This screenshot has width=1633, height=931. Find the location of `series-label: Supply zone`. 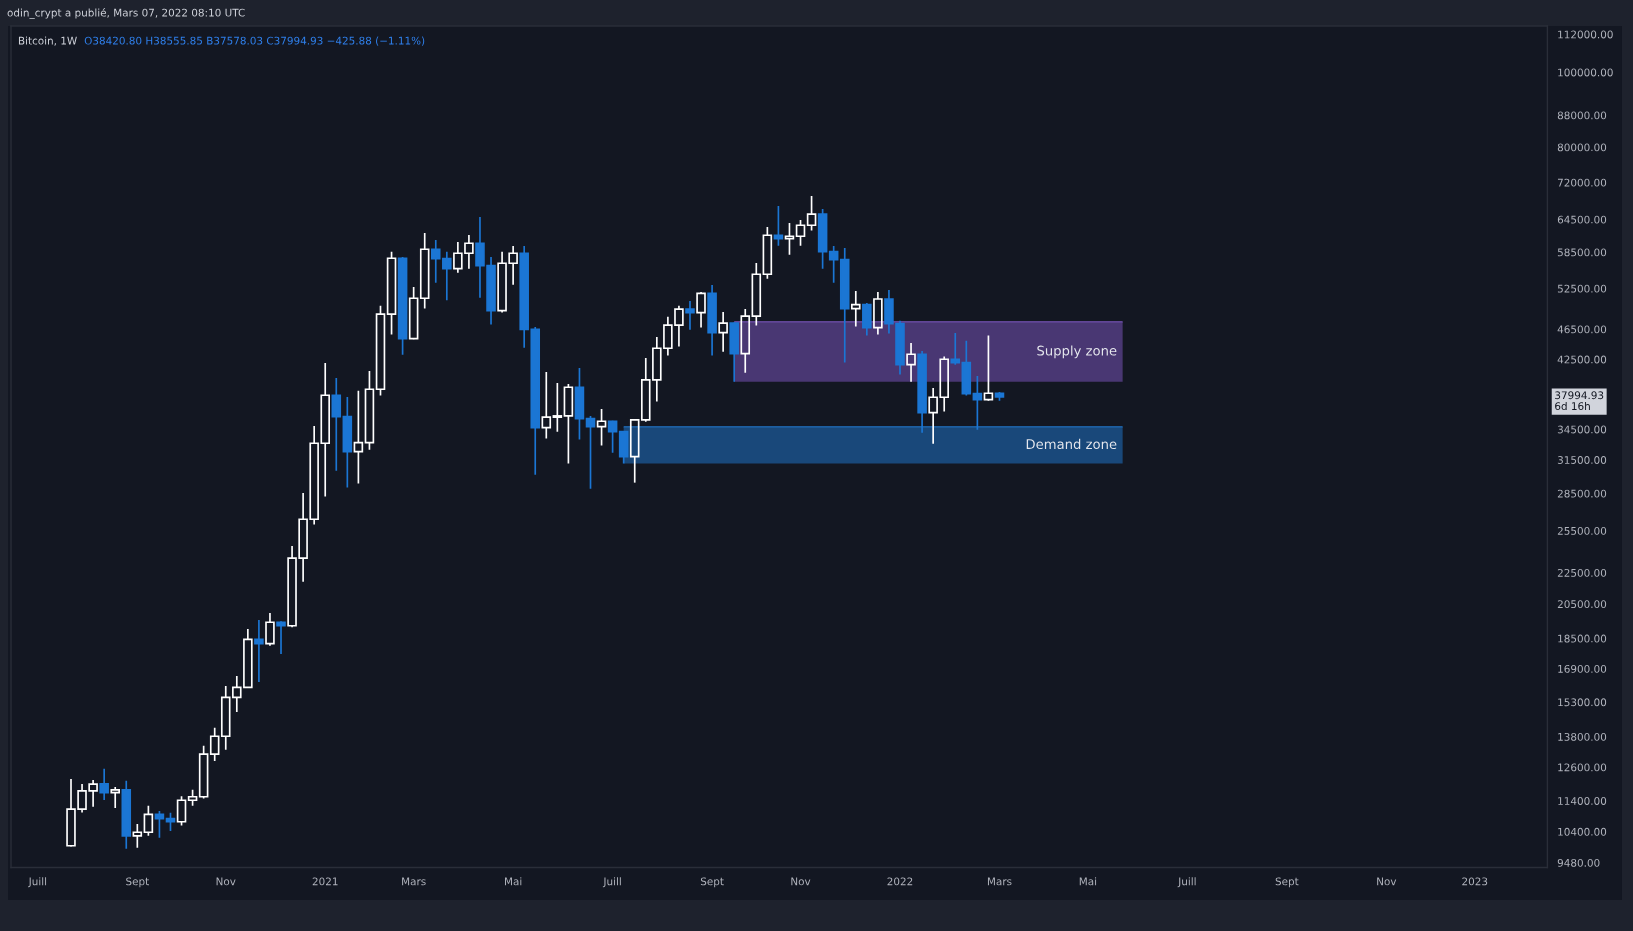

series-label: Supply zone is located at coordinates (1077, 352).